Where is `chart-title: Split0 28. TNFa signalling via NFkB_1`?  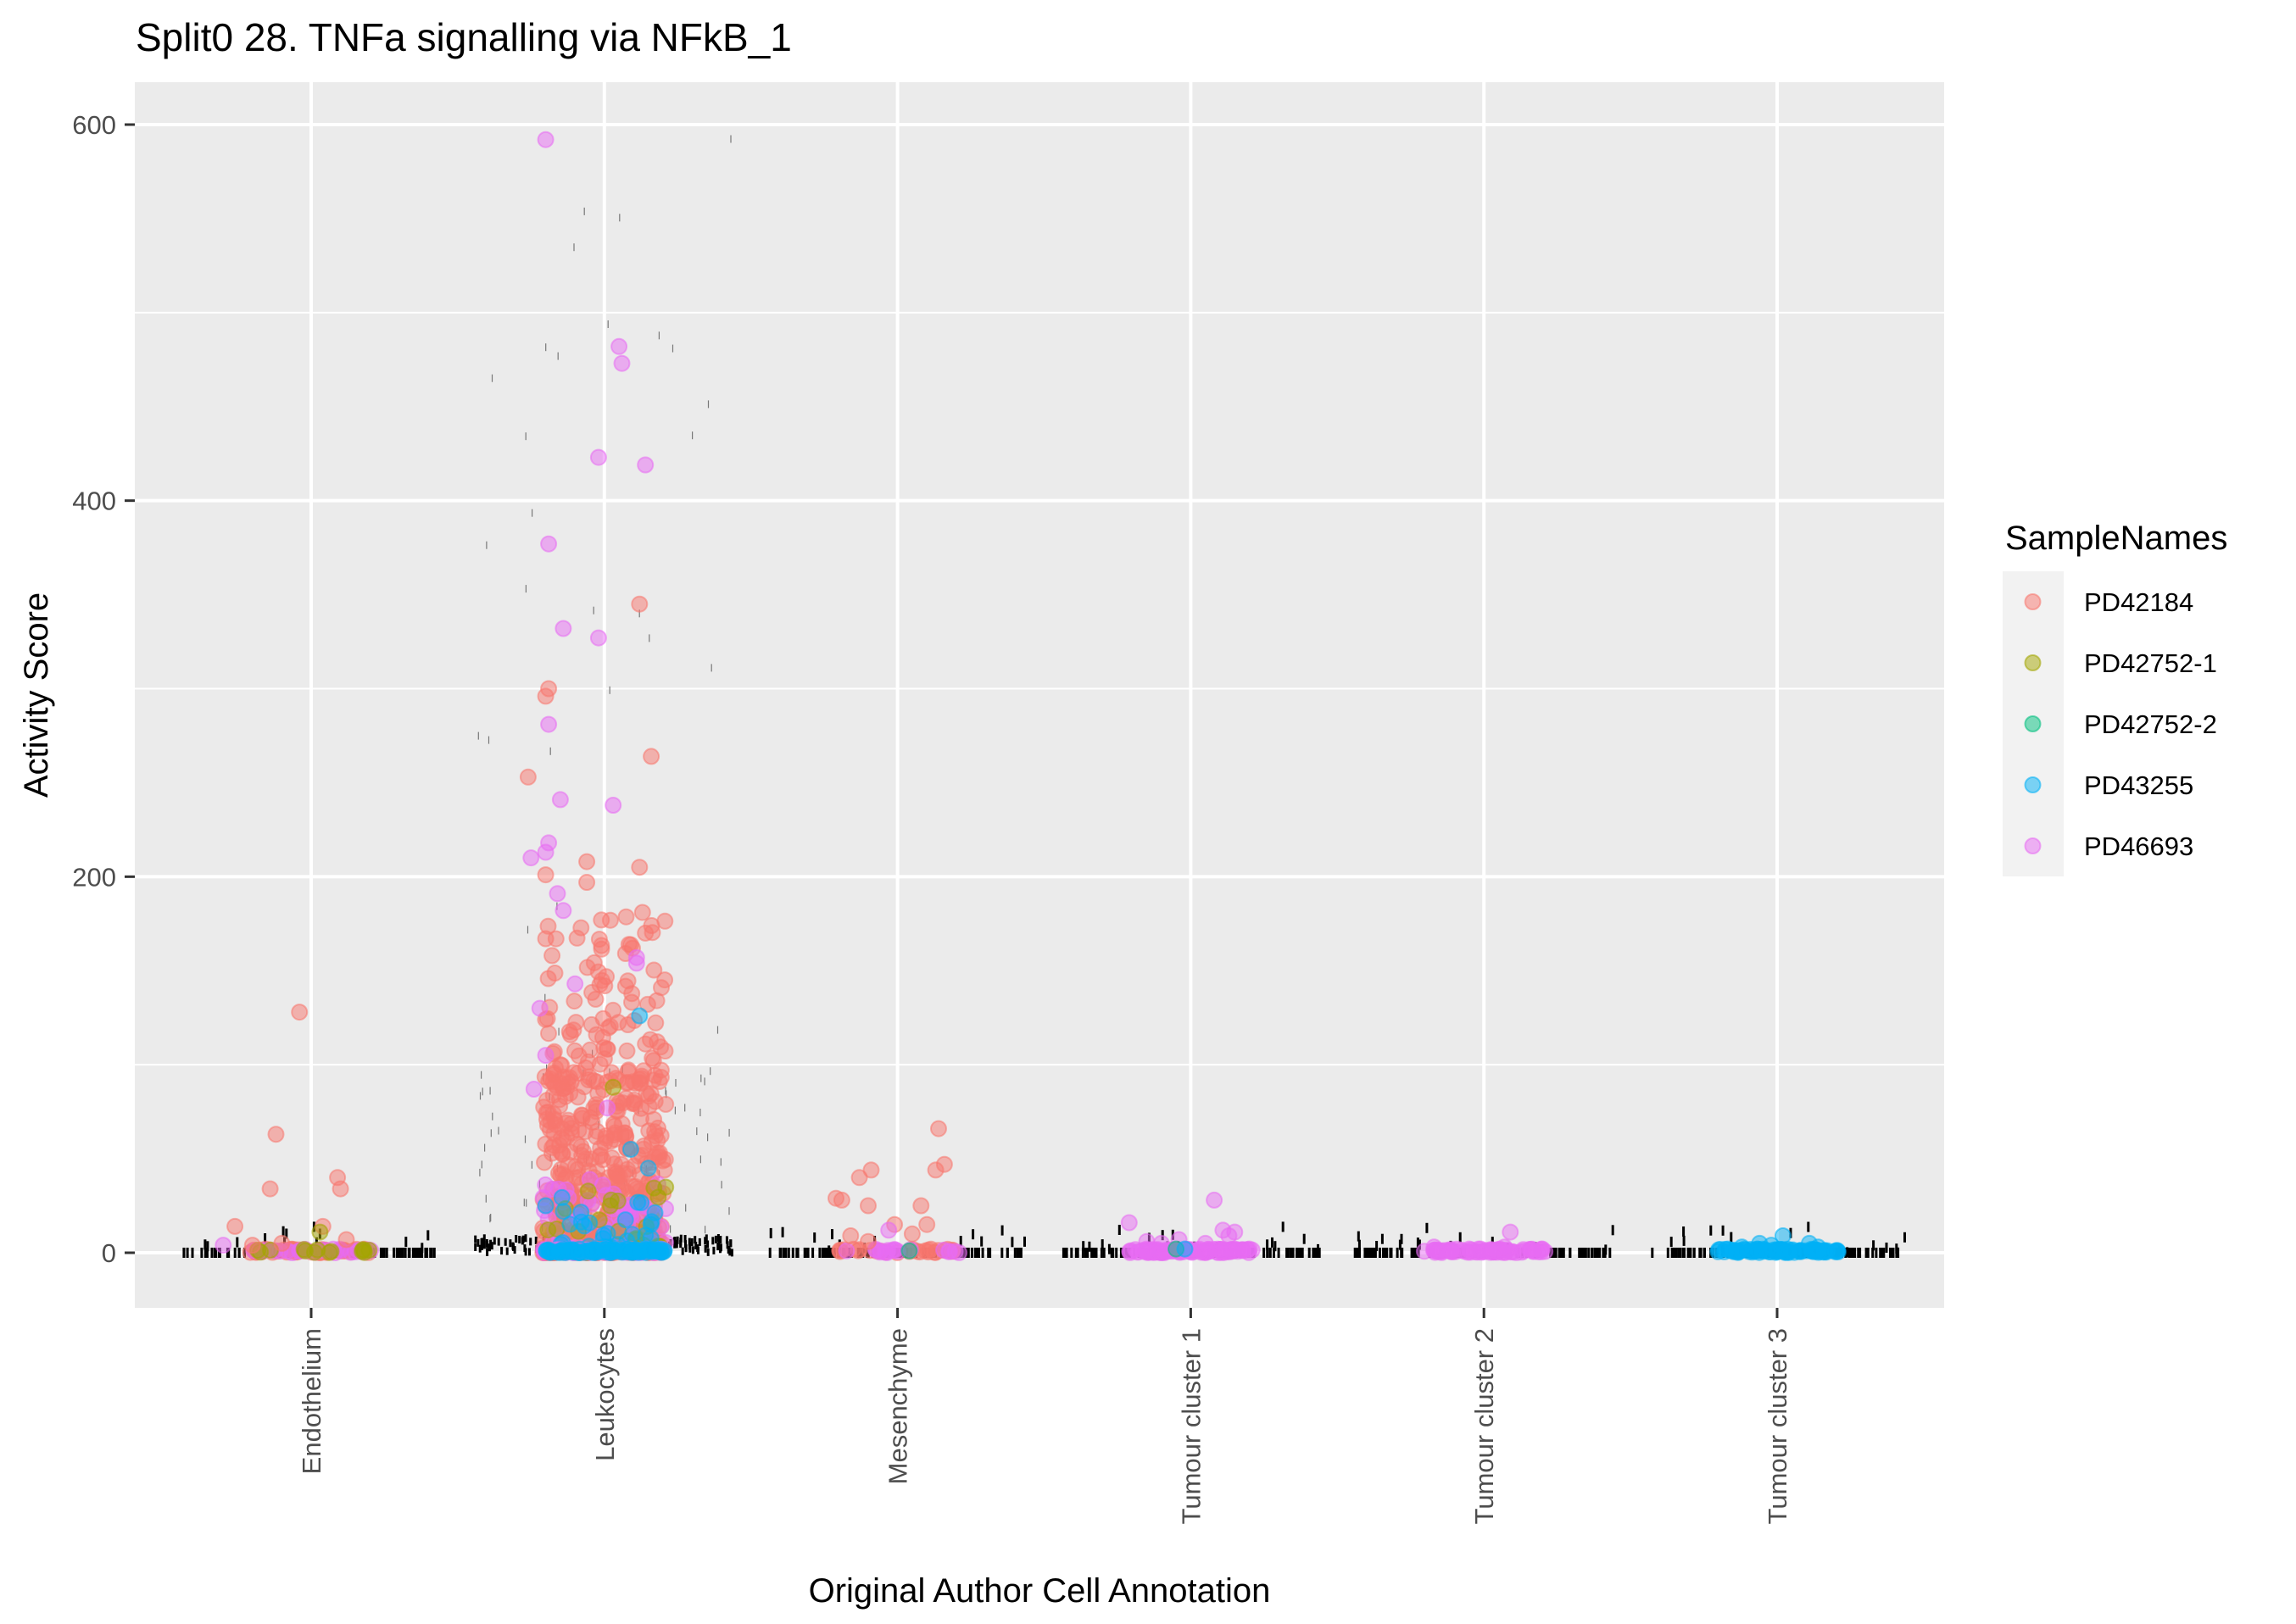
chart-title: Split0 28. TNFa signalling via NFkB_1 is located at coordinates (464, 37).